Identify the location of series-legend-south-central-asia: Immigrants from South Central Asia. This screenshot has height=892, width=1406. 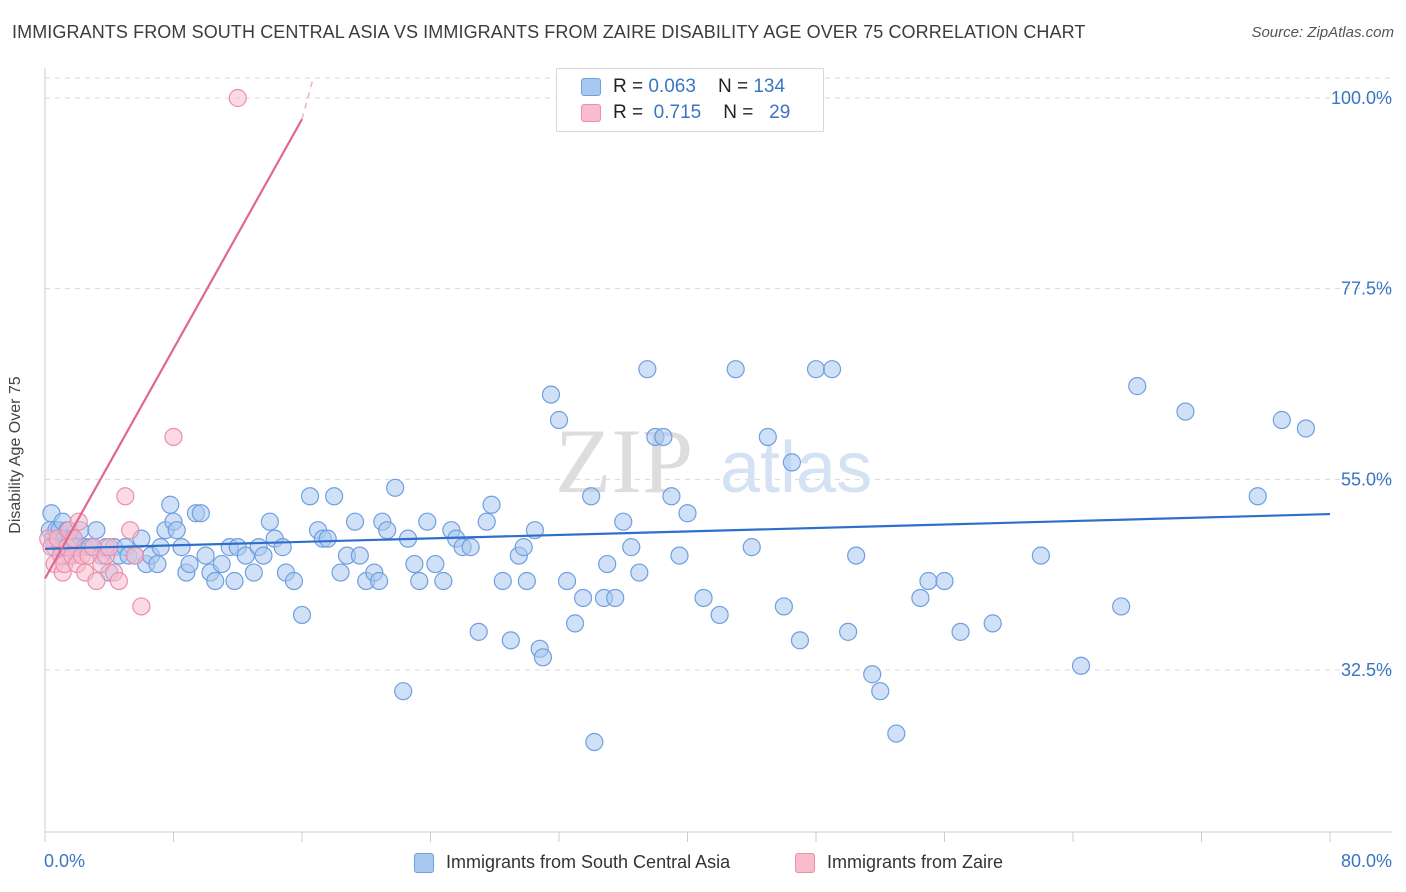
(572, 862).